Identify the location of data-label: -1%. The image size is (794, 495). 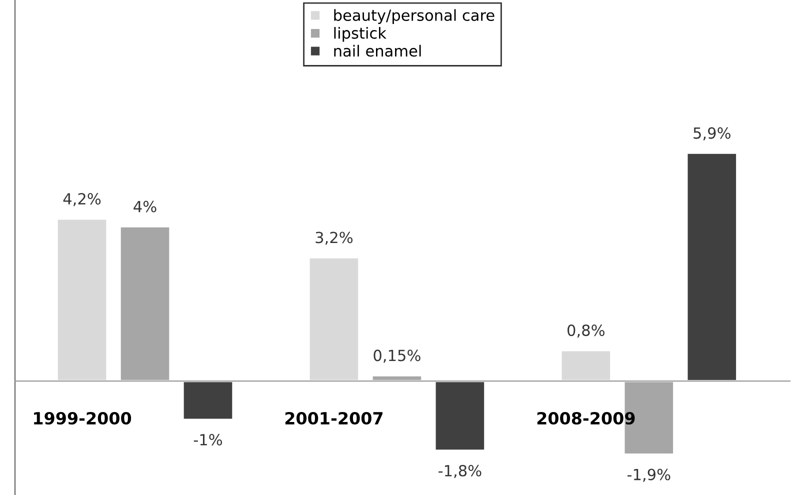
(208, 440).